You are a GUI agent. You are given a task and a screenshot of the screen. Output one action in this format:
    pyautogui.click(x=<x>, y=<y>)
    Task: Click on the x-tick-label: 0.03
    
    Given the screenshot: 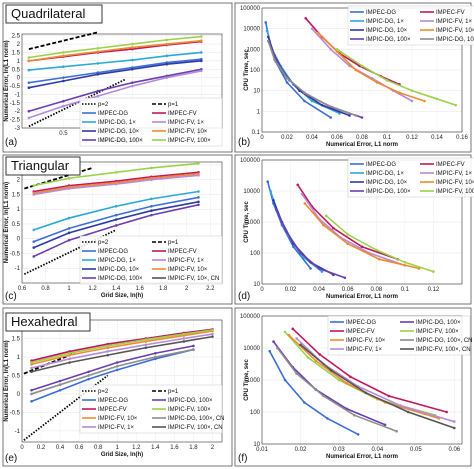 What is the action you would take?
    pyautogui.click(x=339, y=450)
    